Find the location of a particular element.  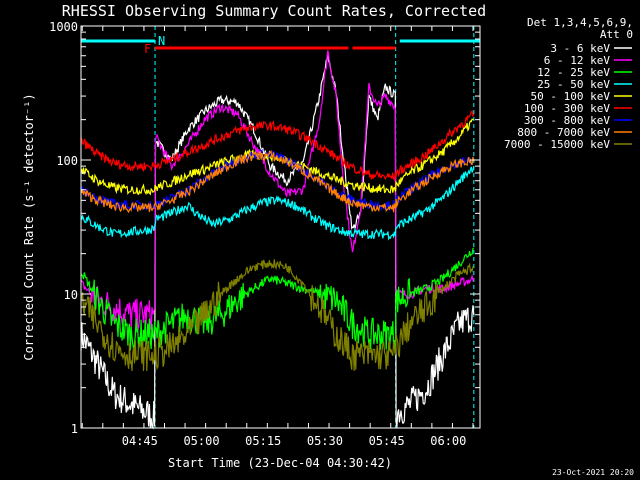

y-tick-label: 100 is located at coordinates (67, 161).